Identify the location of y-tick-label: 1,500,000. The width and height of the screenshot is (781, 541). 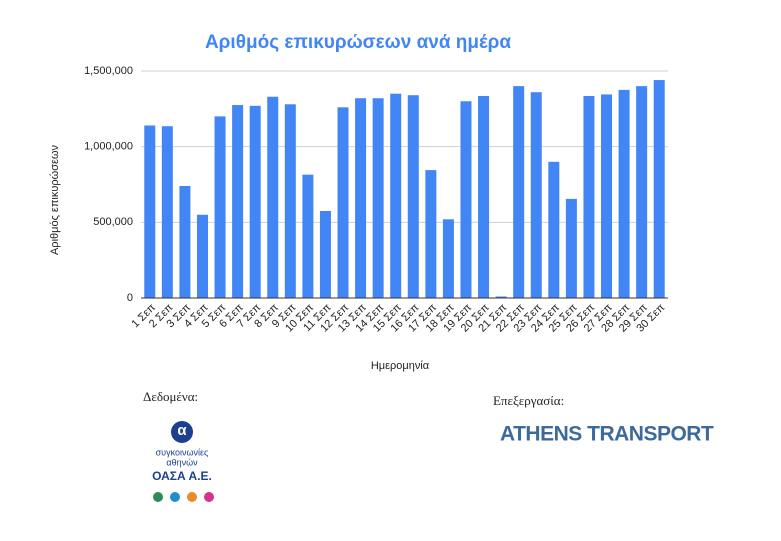
(108, 71).